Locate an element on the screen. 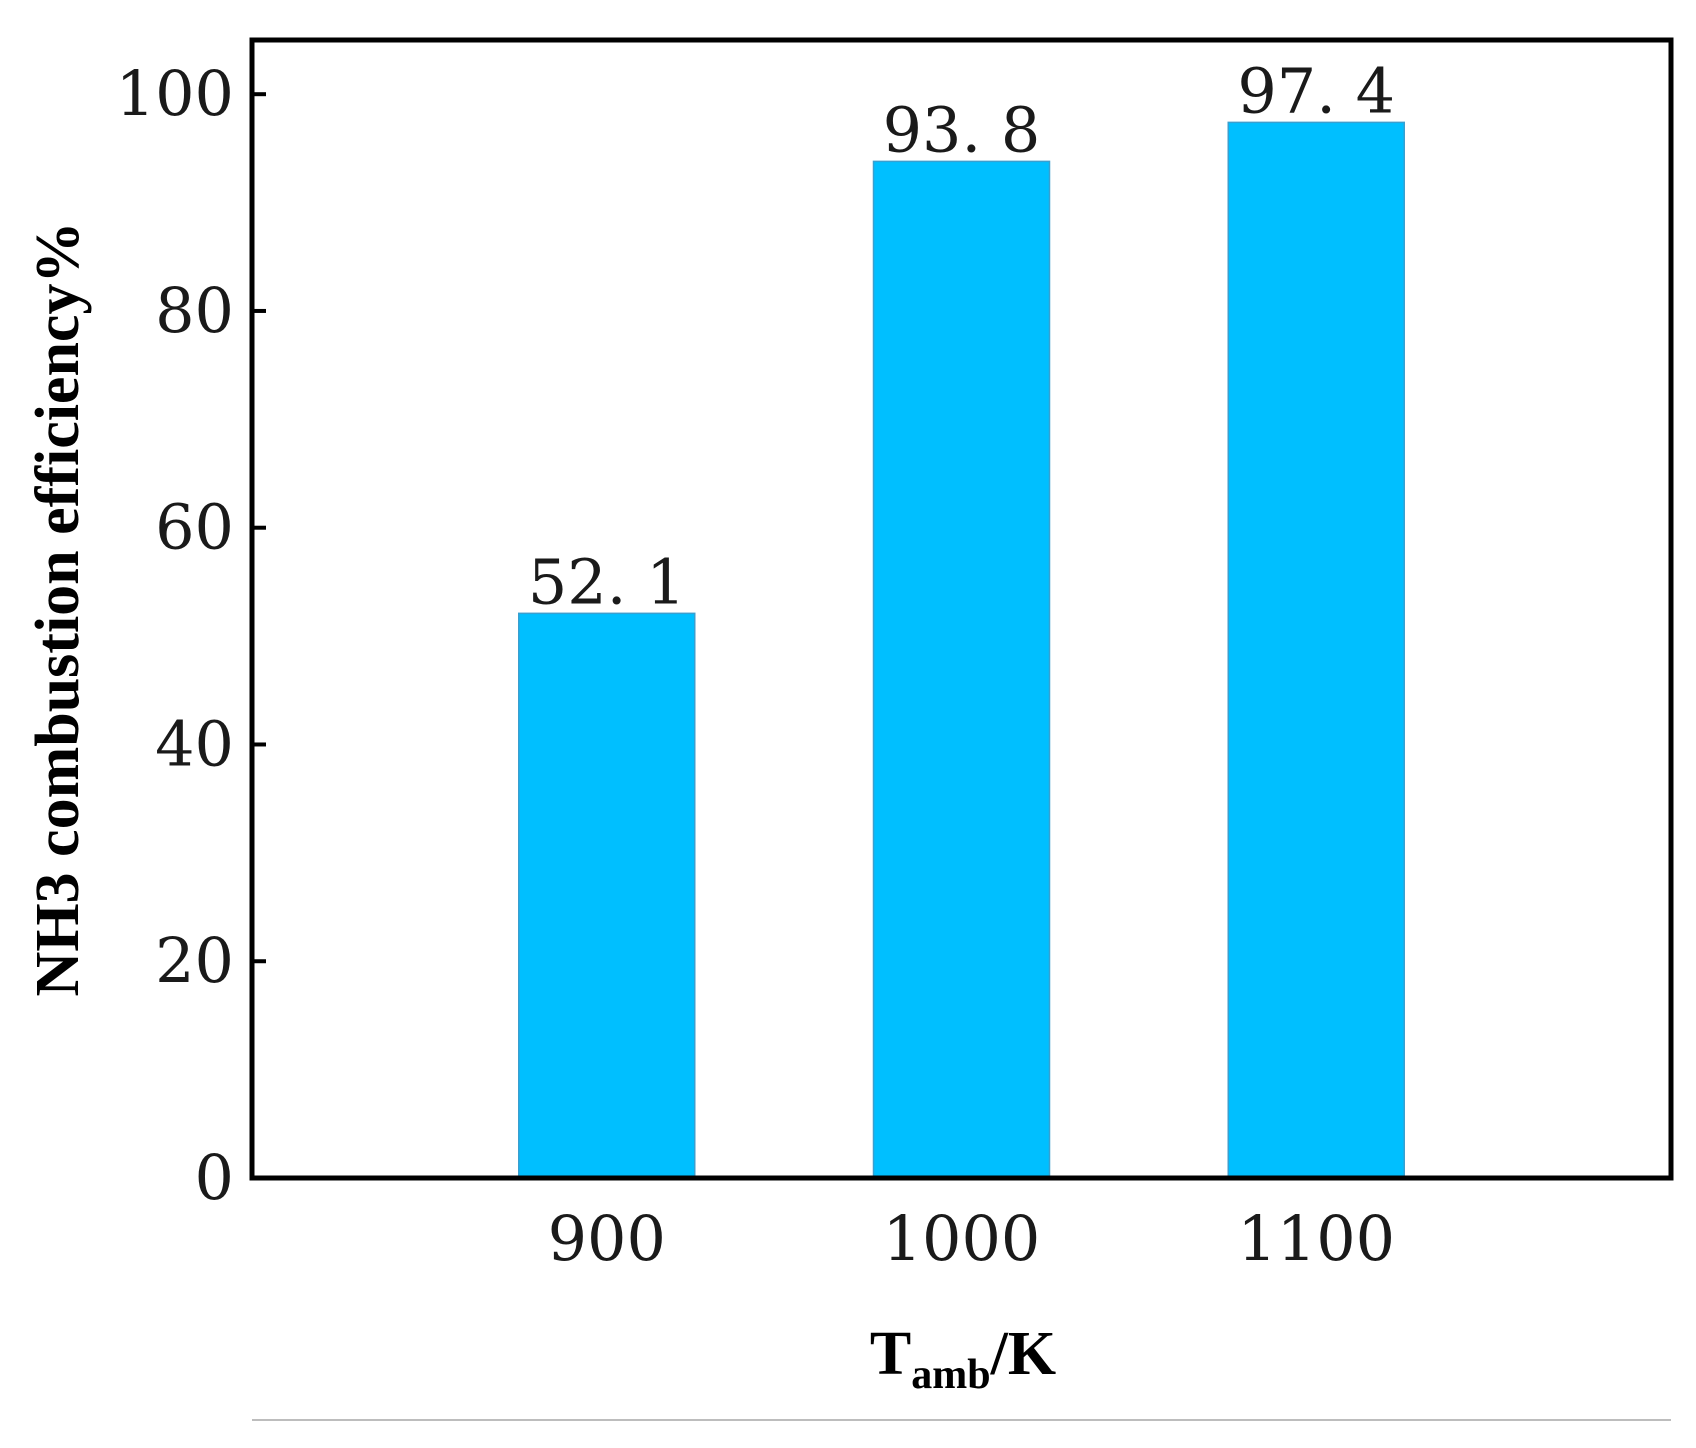  x-axis: 900 1000 1100 is located at coordinates (972, 1238).